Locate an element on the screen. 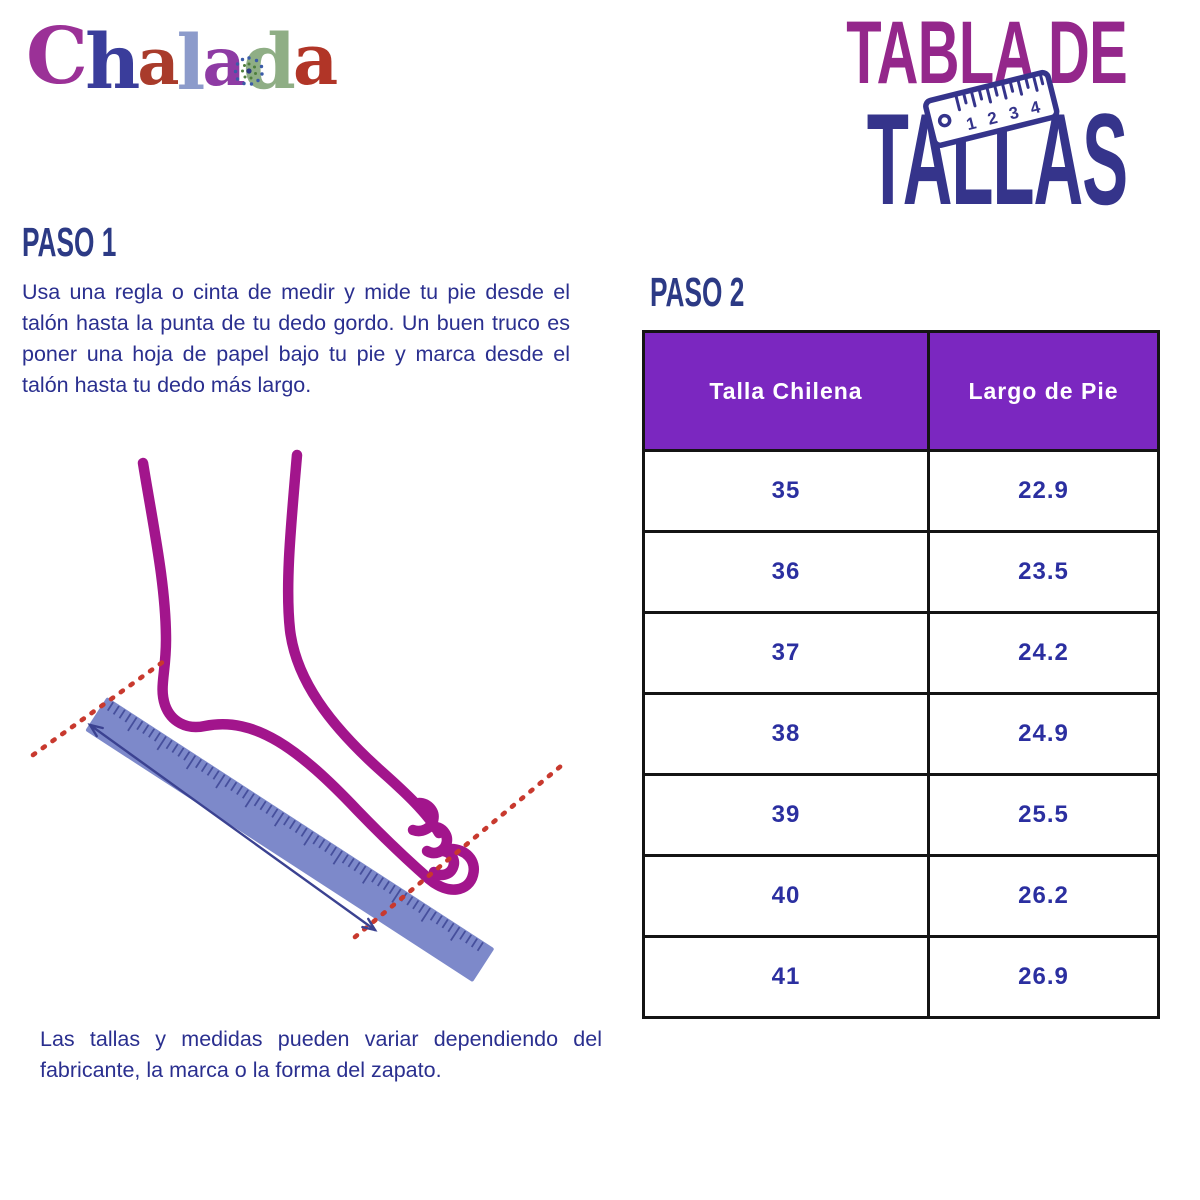 The width and height of the screenshot is (1200, 1200). step1-heading: PASO 1 is located at coordinates (69, 242).